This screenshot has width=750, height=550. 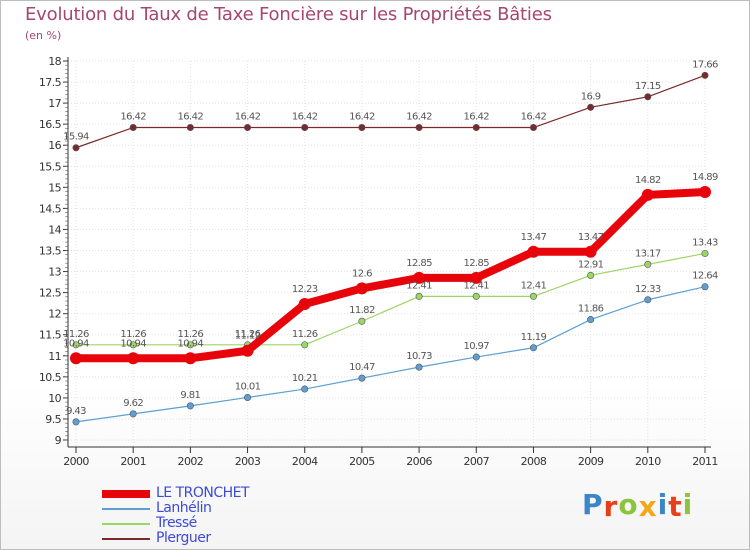 I want to click on legend-item: LE TRONCHET, so click(x=176, y=493).